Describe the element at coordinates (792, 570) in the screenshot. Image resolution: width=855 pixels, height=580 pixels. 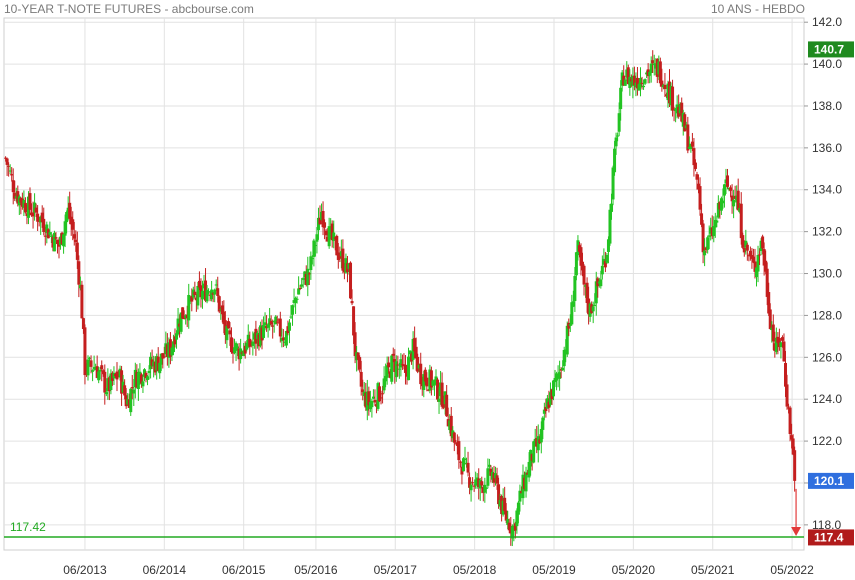
I see `x-tick-label: 05/2022` at that location.